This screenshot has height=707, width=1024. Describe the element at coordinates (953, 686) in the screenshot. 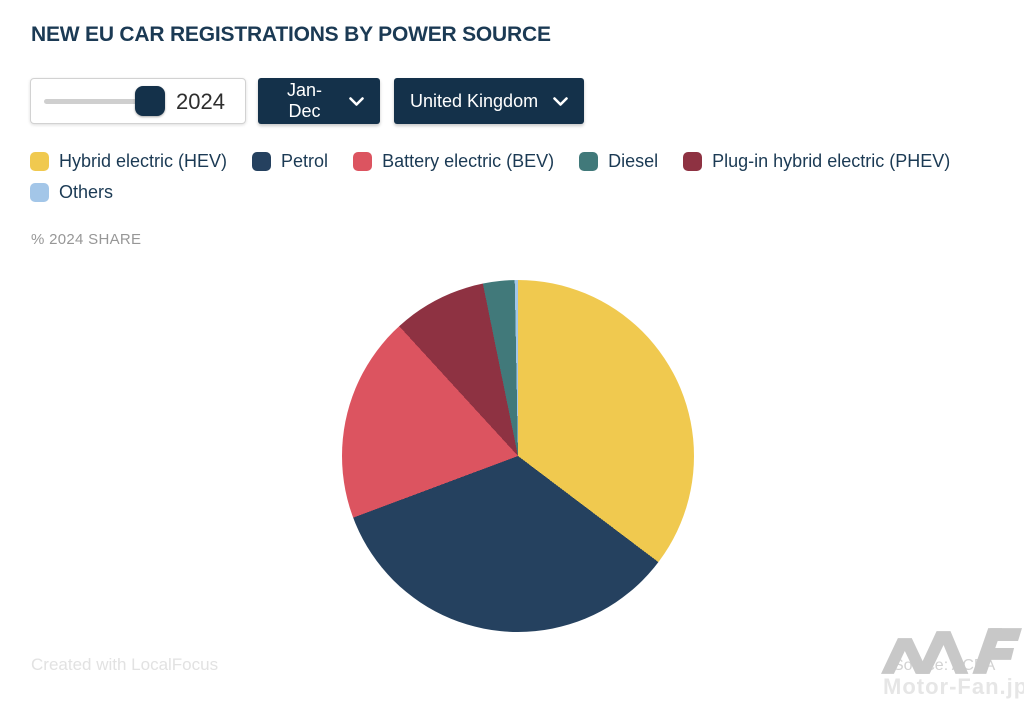

I see `watermark-text: Motor-Fan.jp` at that location.